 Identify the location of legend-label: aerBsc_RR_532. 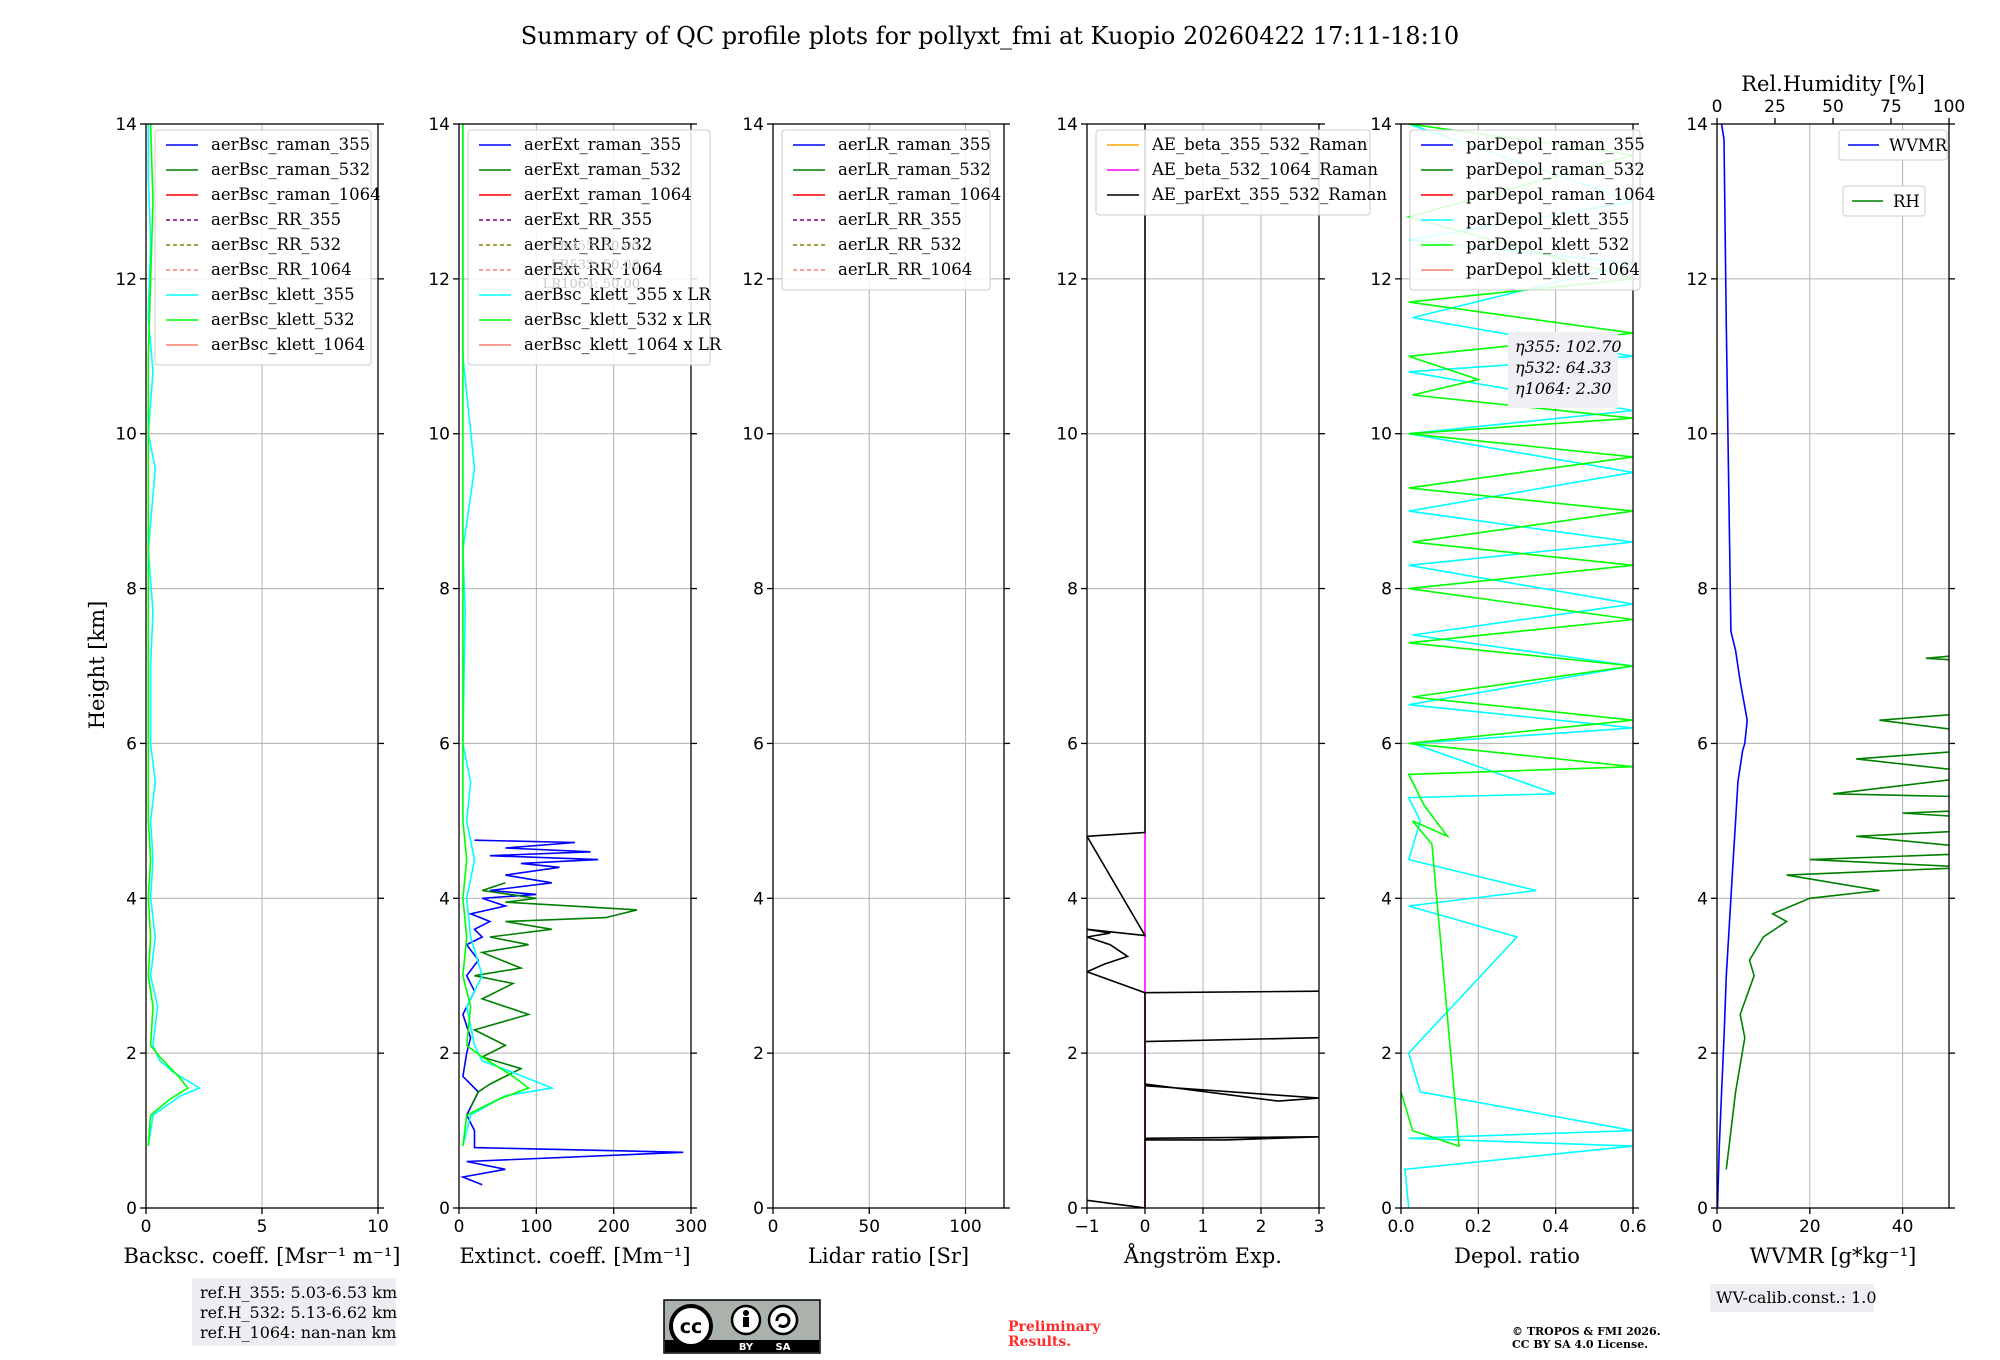
(276, 244).